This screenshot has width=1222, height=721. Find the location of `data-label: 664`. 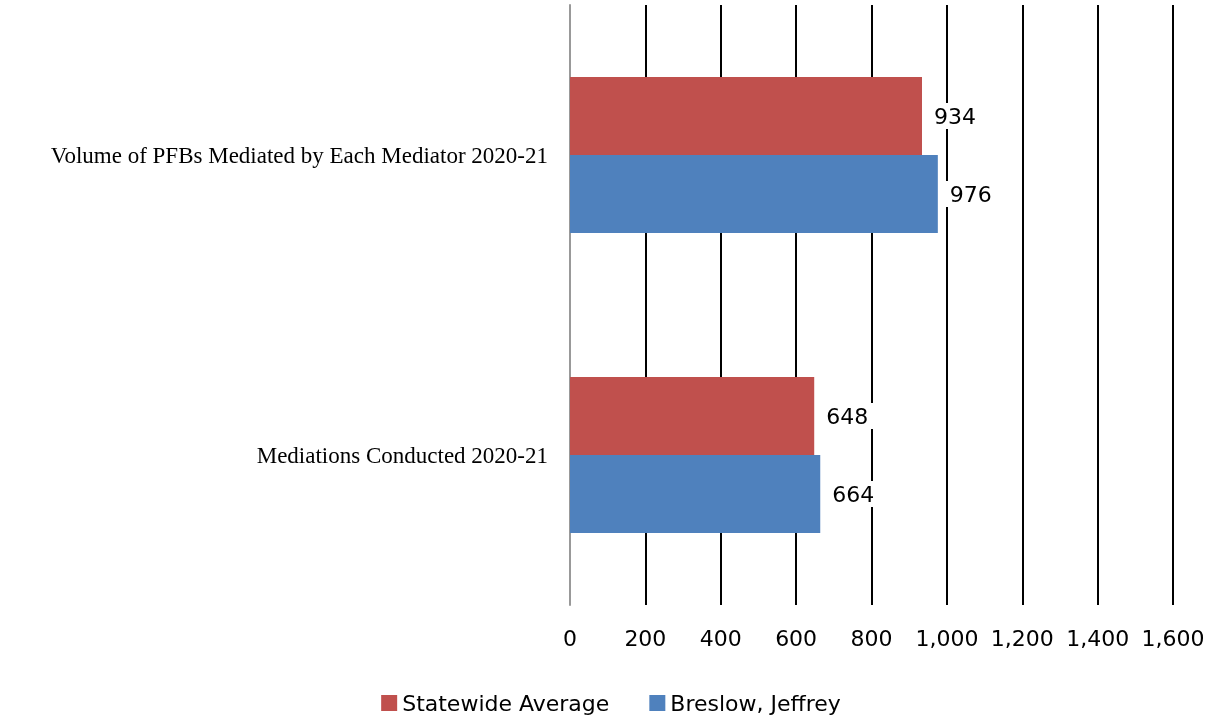

data-label: 664 is located at coordinates (853, 494).